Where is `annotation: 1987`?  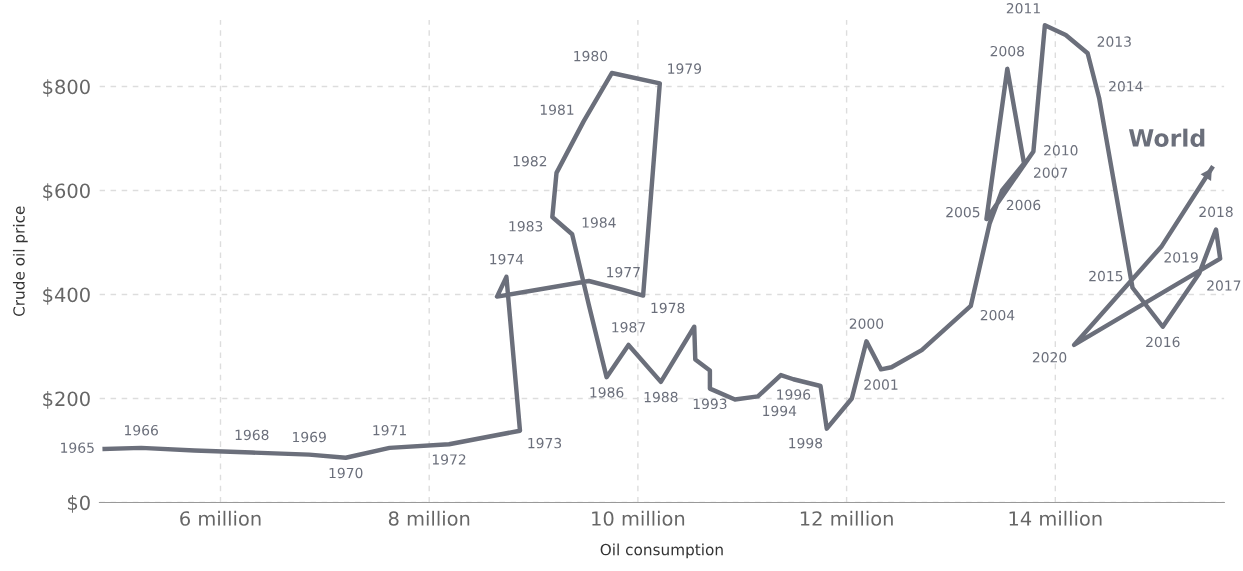 annotation: 1987 is located at coordinates (628, 327).